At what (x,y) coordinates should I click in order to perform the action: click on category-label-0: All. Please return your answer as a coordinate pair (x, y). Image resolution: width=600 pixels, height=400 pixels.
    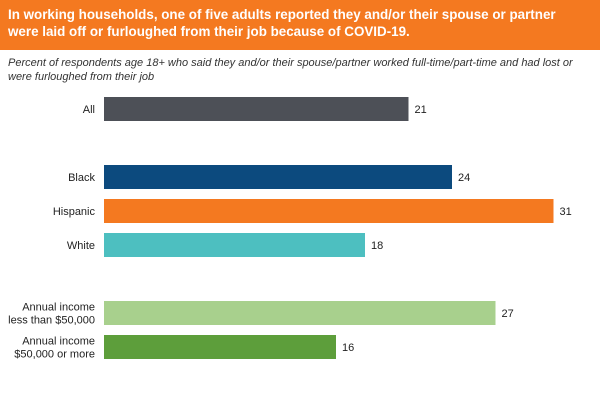
    Looking at the image, I should click on (89, 110).